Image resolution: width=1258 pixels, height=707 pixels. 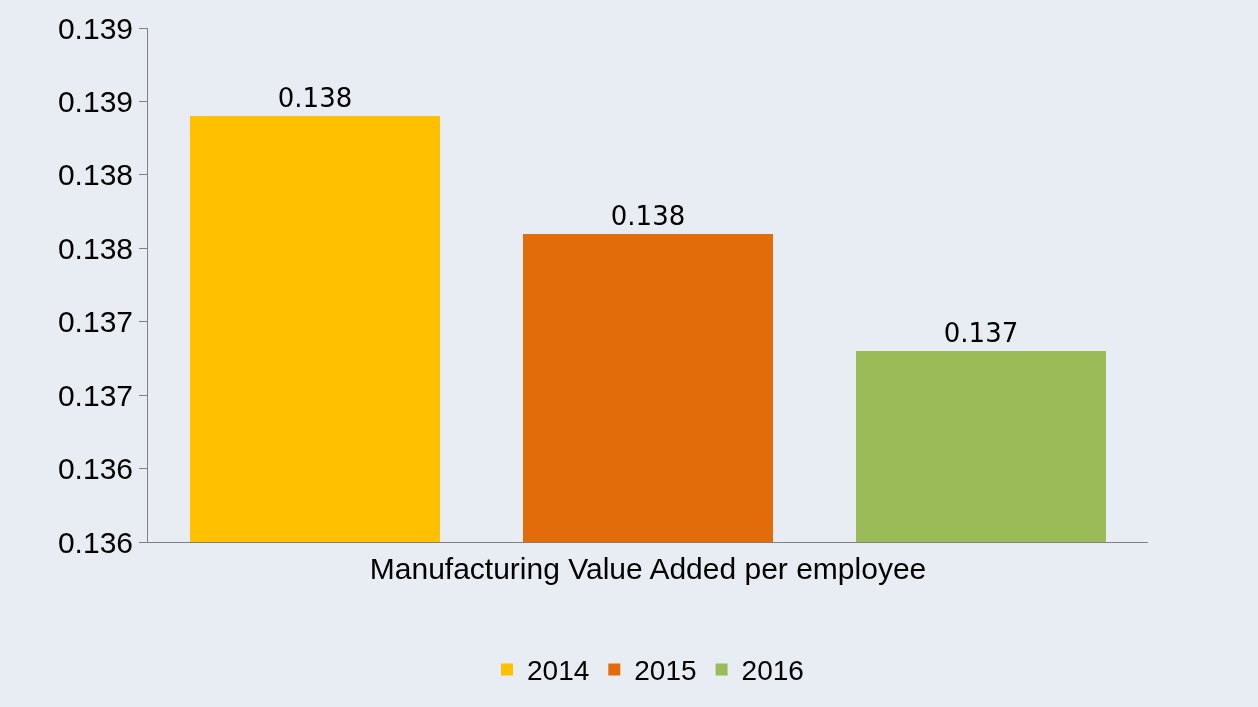 I want to click on data-label: 0.137, so click(x=981, y=333).